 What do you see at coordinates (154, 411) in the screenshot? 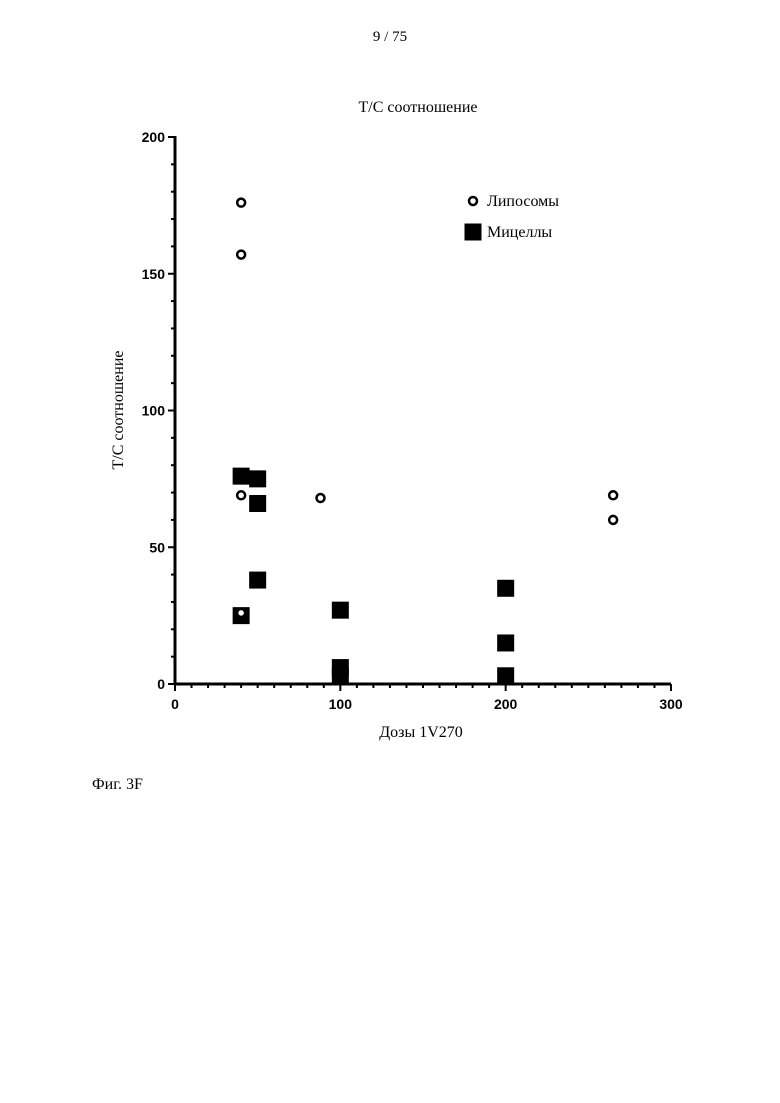
I see `y-tick-label: 100` at bounding box center [154, 411].